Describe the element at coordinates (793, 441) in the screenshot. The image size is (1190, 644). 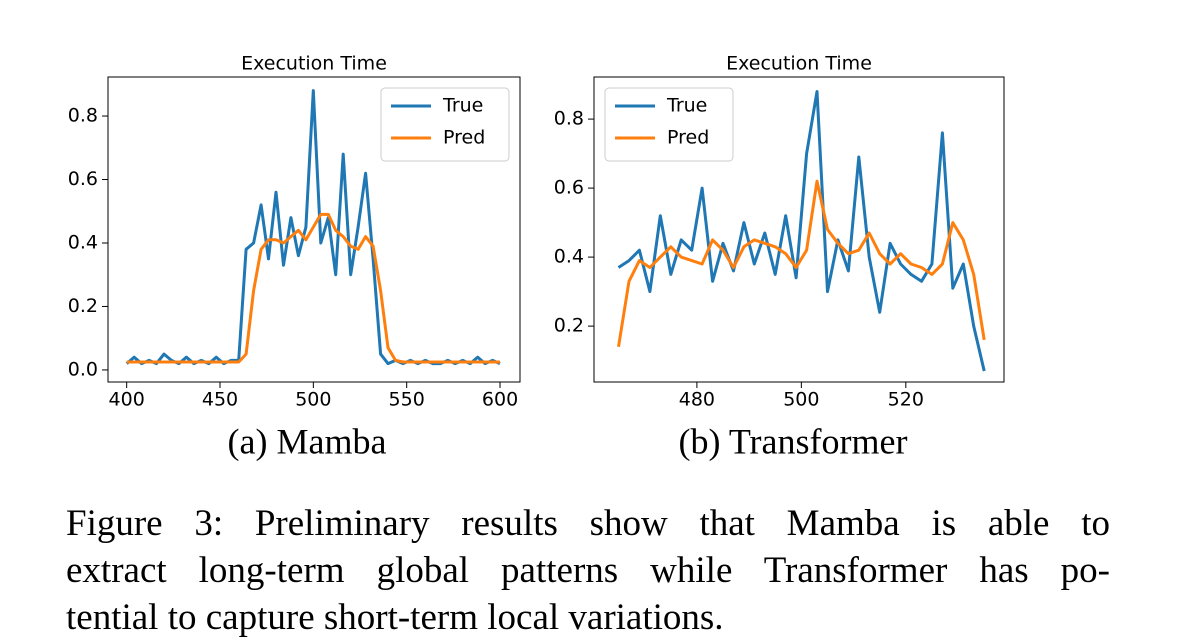
I see `subcaption: (b) Transformer` at that location.